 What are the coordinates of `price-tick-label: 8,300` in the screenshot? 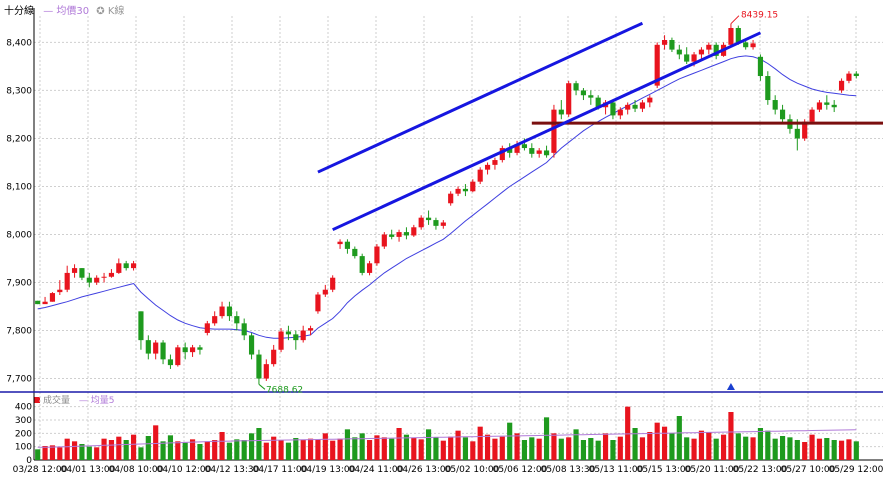 It's located at (19, 91).